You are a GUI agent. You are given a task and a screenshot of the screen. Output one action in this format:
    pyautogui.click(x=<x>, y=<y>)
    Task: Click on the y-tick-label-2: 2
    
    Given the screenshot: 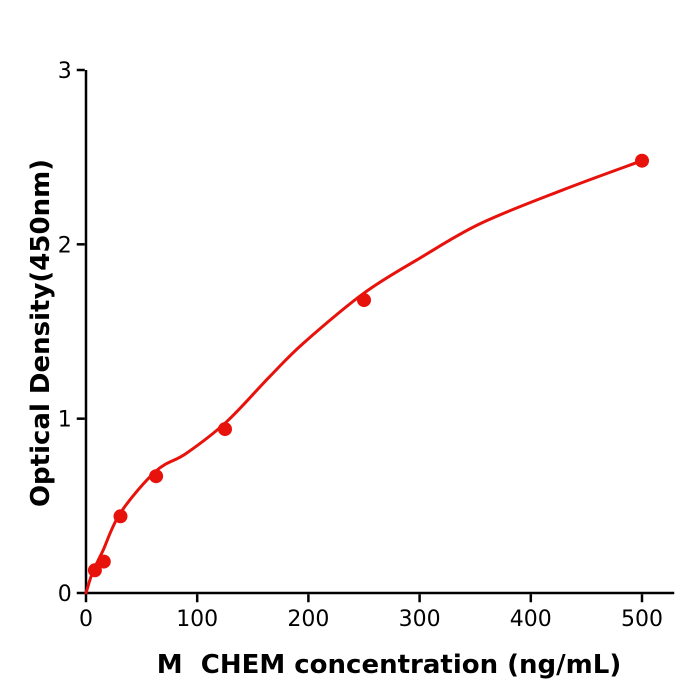 What is the action you would take?
    pyautogui.click(x=65, y=245)
    